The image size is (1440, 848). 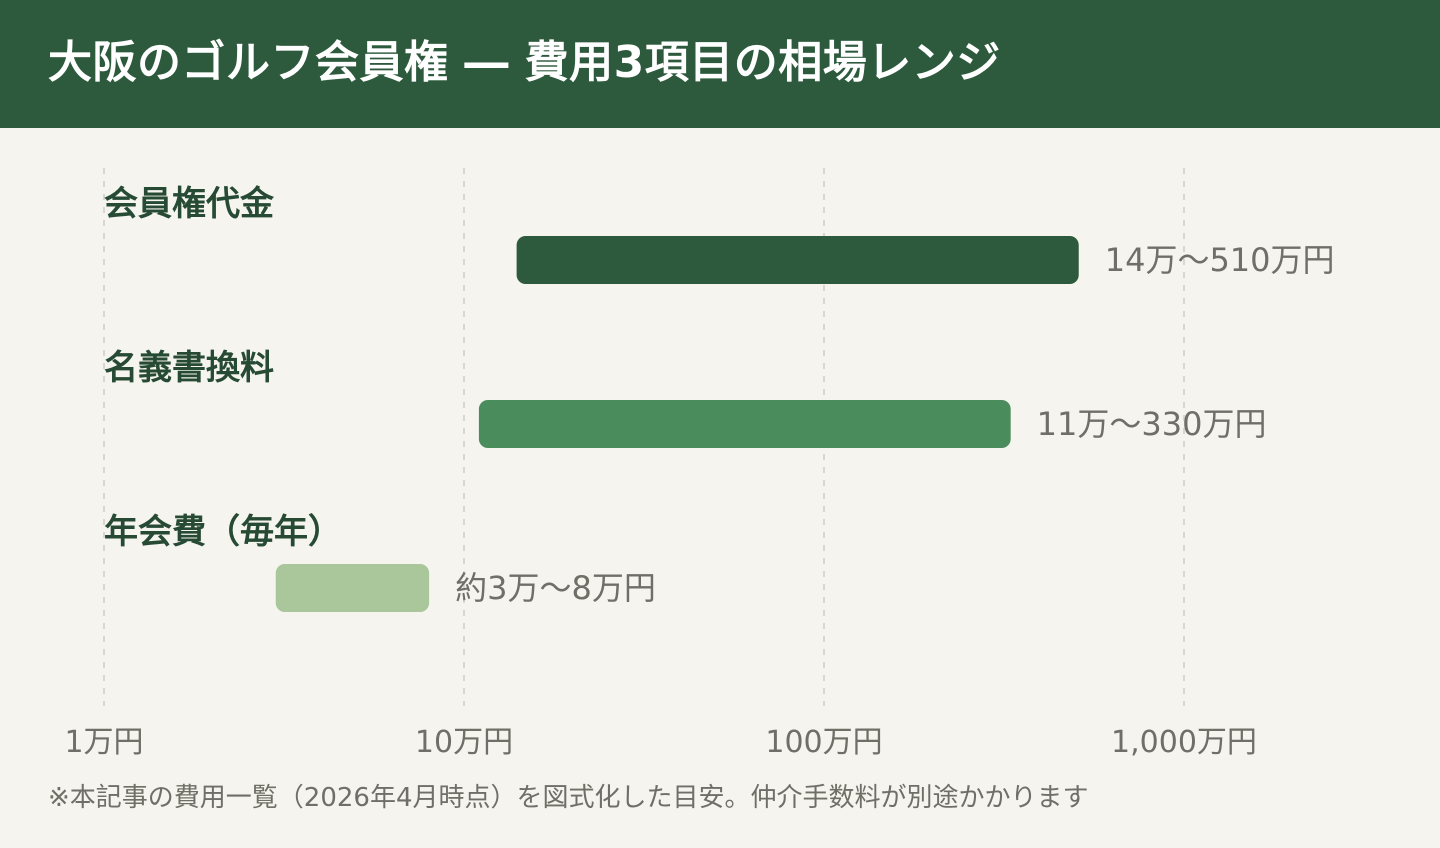 I want to click on x-axis-ticks: 1万円 10万円 100万円 1,000万円, so click(x=660, y=742).